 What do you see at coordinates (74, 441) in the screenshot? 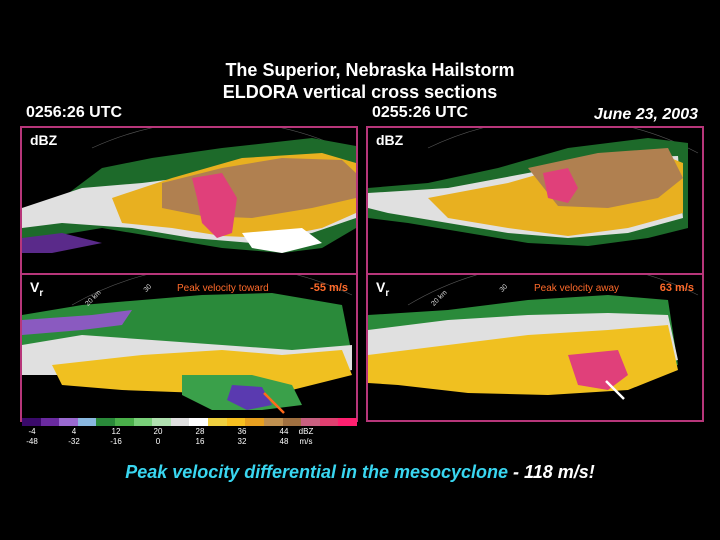
I see `tick-label: -32` at bounding box center [74, 441].